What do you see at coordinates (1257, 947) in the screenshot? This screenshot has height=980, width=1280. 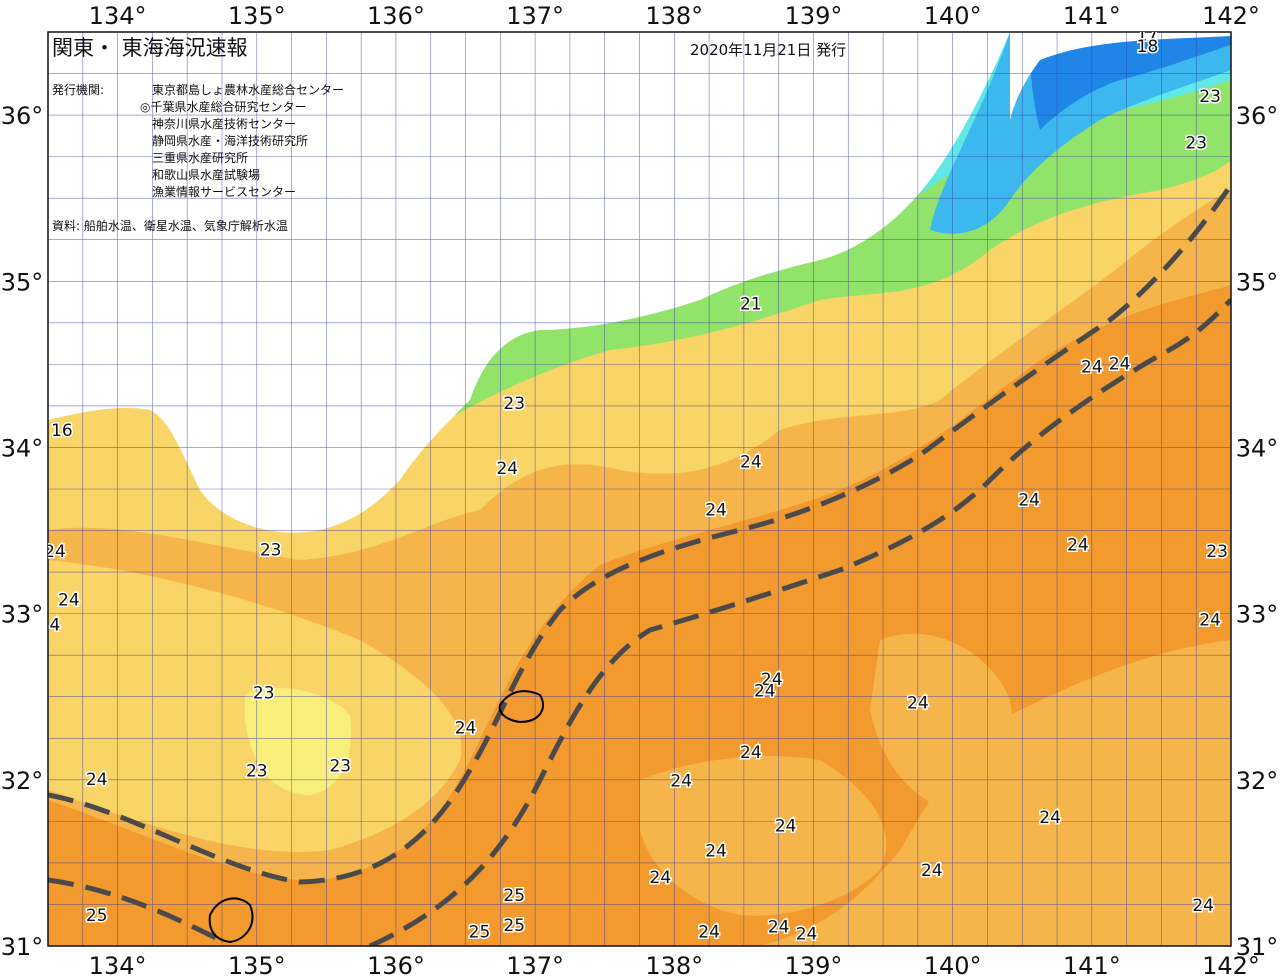 I see `latitude-label-right: 31°` at bounding box center [1257, 947].